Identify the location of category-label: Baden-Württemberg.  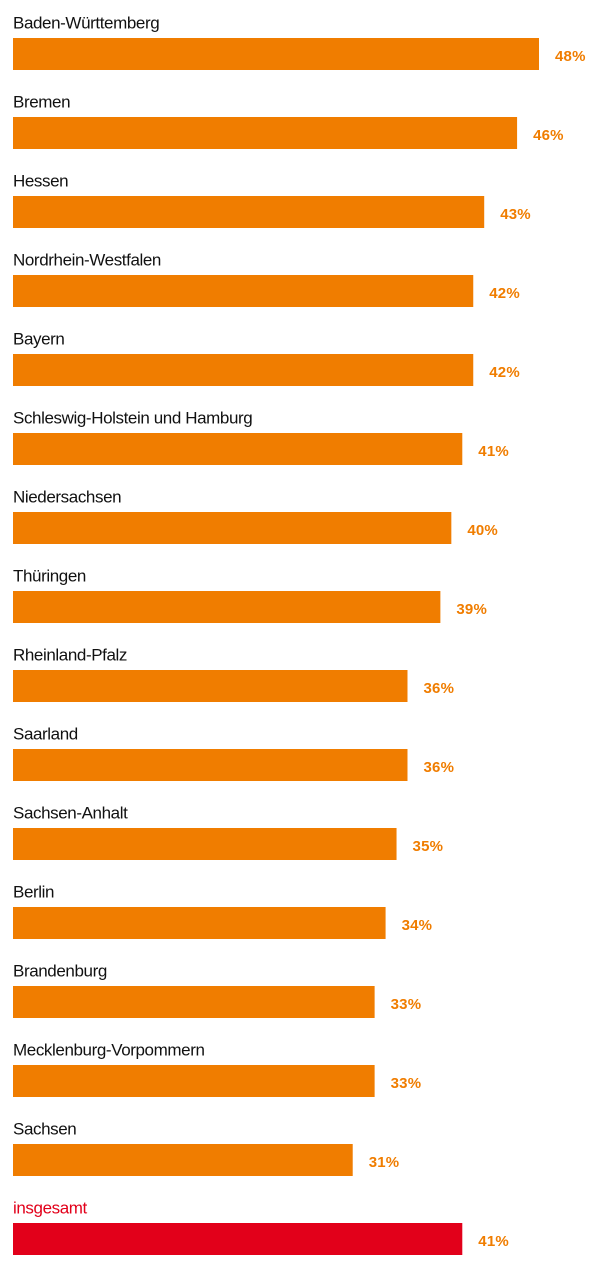
(86, 22).